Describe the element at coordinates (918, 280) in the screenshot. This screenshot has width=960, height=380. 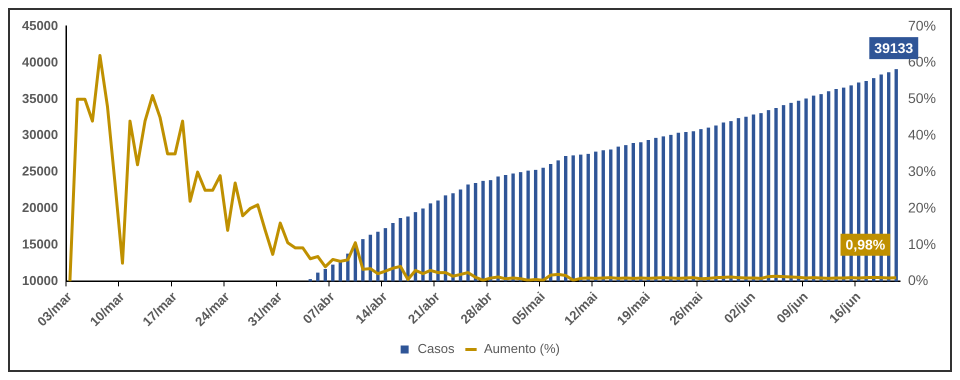
I see `y2-tick-label: 0%` at that location.